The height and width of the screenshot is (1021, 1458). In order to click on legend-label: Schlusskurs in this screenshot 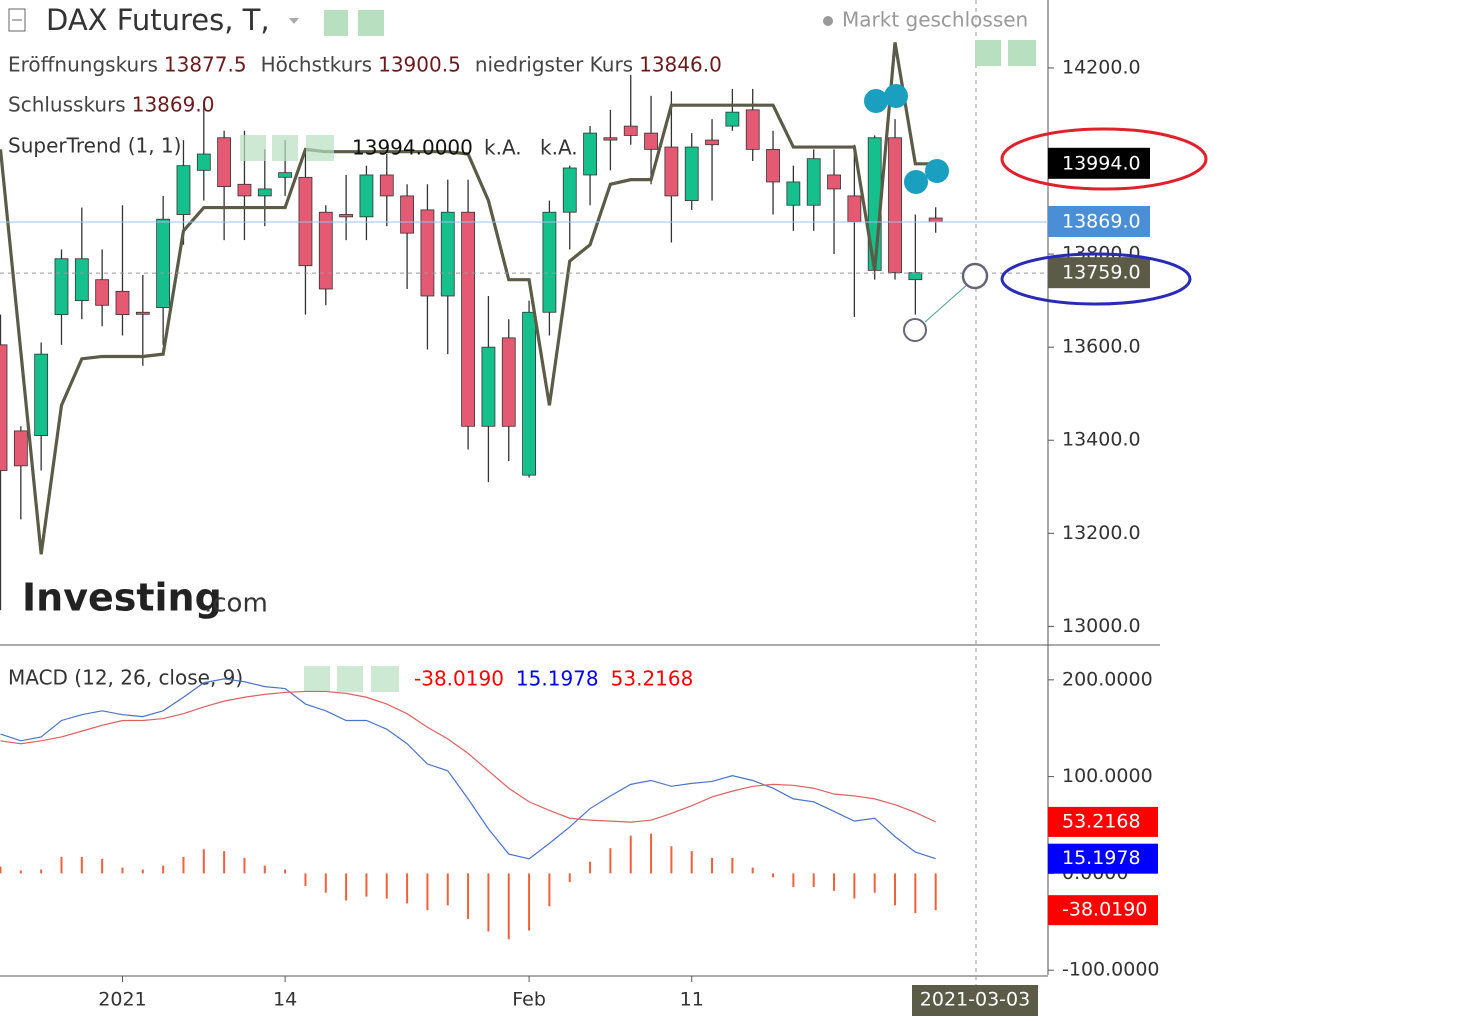, I will do `click(67, 105)`.